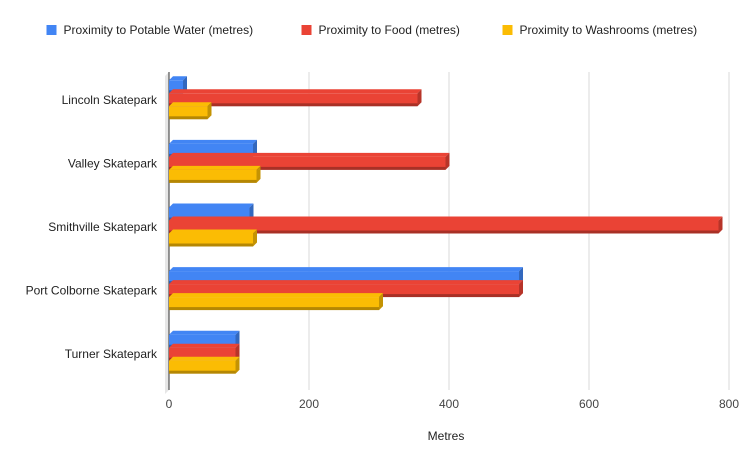 This screenshot has width=753, height=465. I want to click on category-label-1: Lincoln Skatepark, so click(110, 100).